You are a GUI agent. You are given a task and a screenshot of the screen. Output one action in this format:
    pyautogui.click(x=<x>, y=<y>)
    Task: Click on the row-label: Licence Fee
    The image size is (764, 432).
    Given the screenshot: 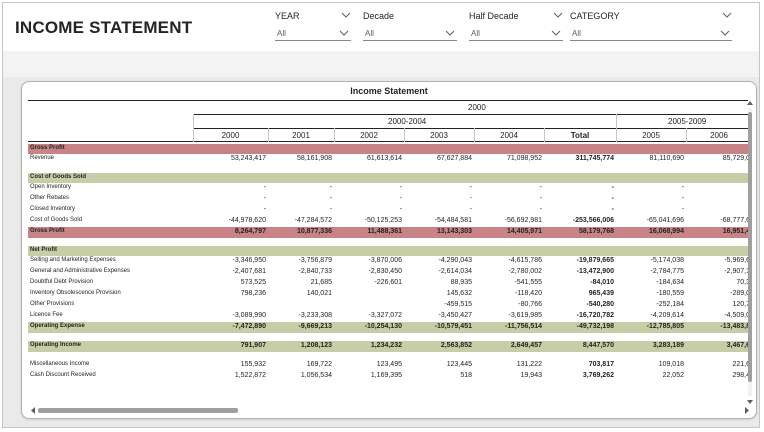 What is the action you would take?
    pyautogui.click(x=46, y=315)
    